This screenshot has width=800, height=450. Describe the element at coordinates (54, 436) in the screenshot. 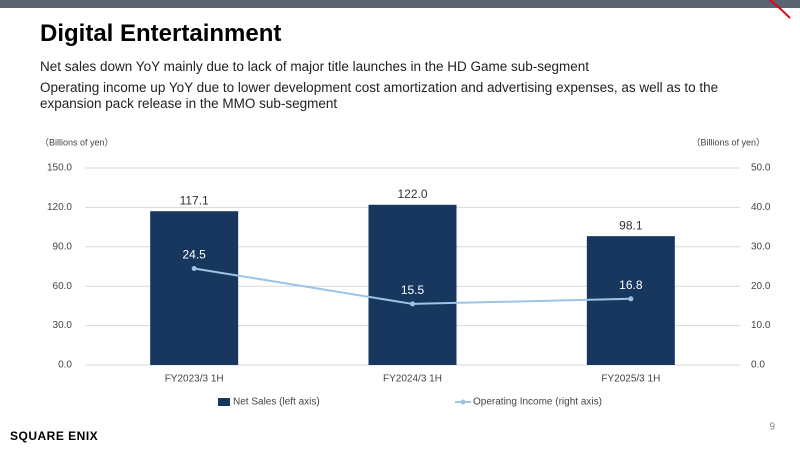

I see `logo: SQUARE ENIX` at that location.